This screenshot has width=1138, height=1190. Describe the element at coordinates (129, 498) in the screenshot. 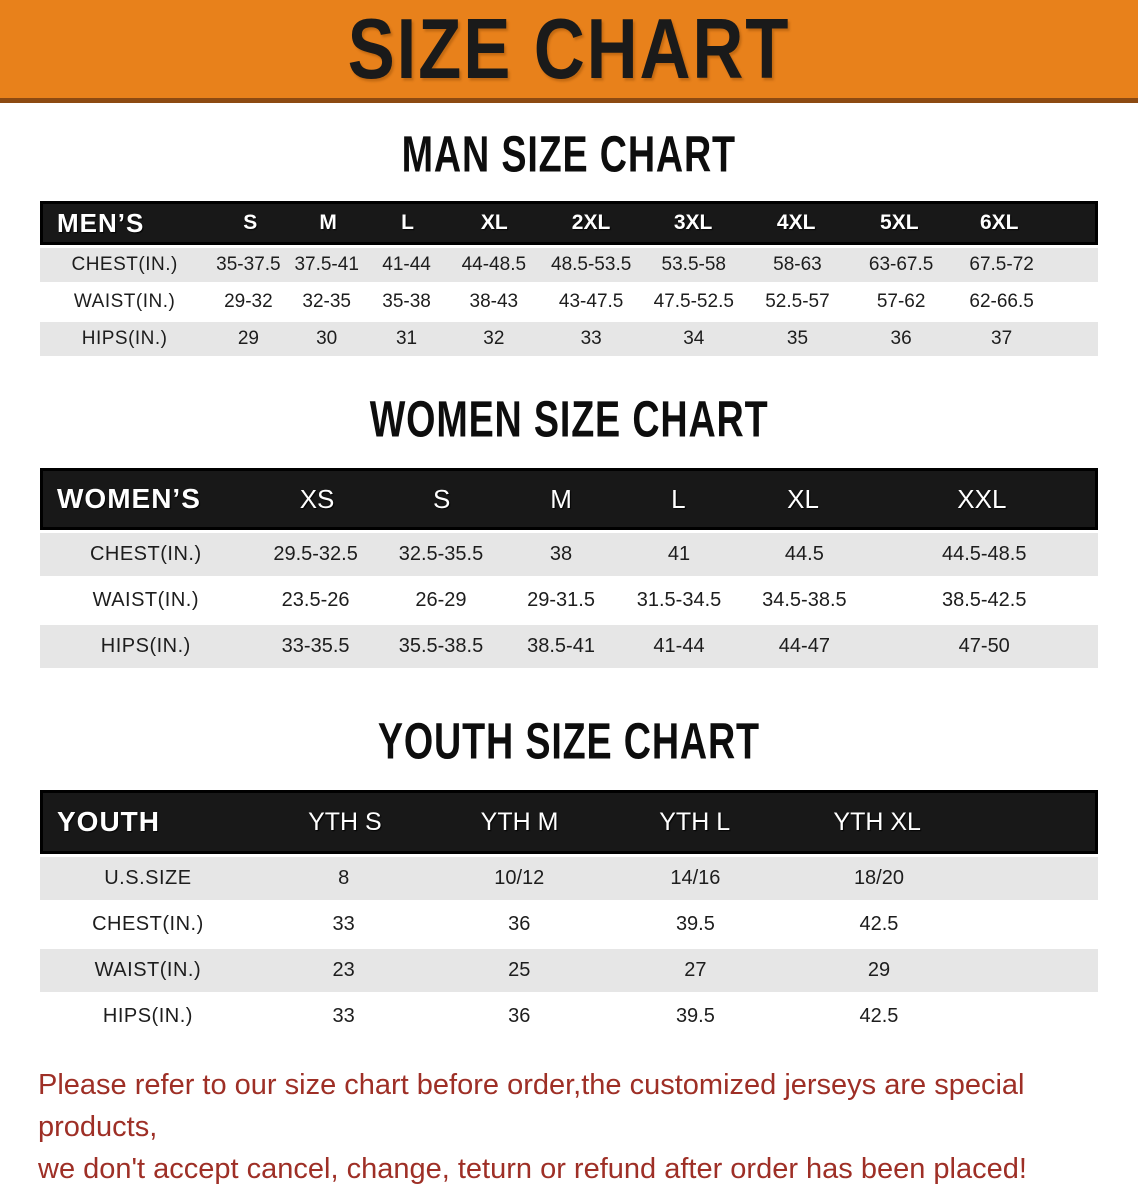

I see `table-header-label: WOMEN’S` at that location.